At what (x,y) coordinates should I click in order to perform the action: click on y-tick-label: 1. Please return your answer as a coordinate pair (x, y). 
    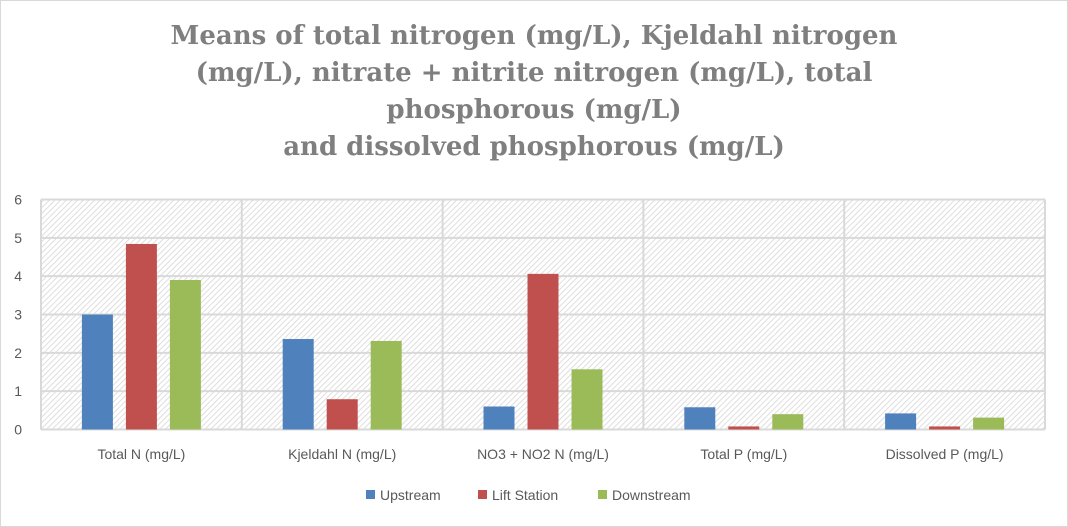
    Looking at the image, I should click on (18, 391).